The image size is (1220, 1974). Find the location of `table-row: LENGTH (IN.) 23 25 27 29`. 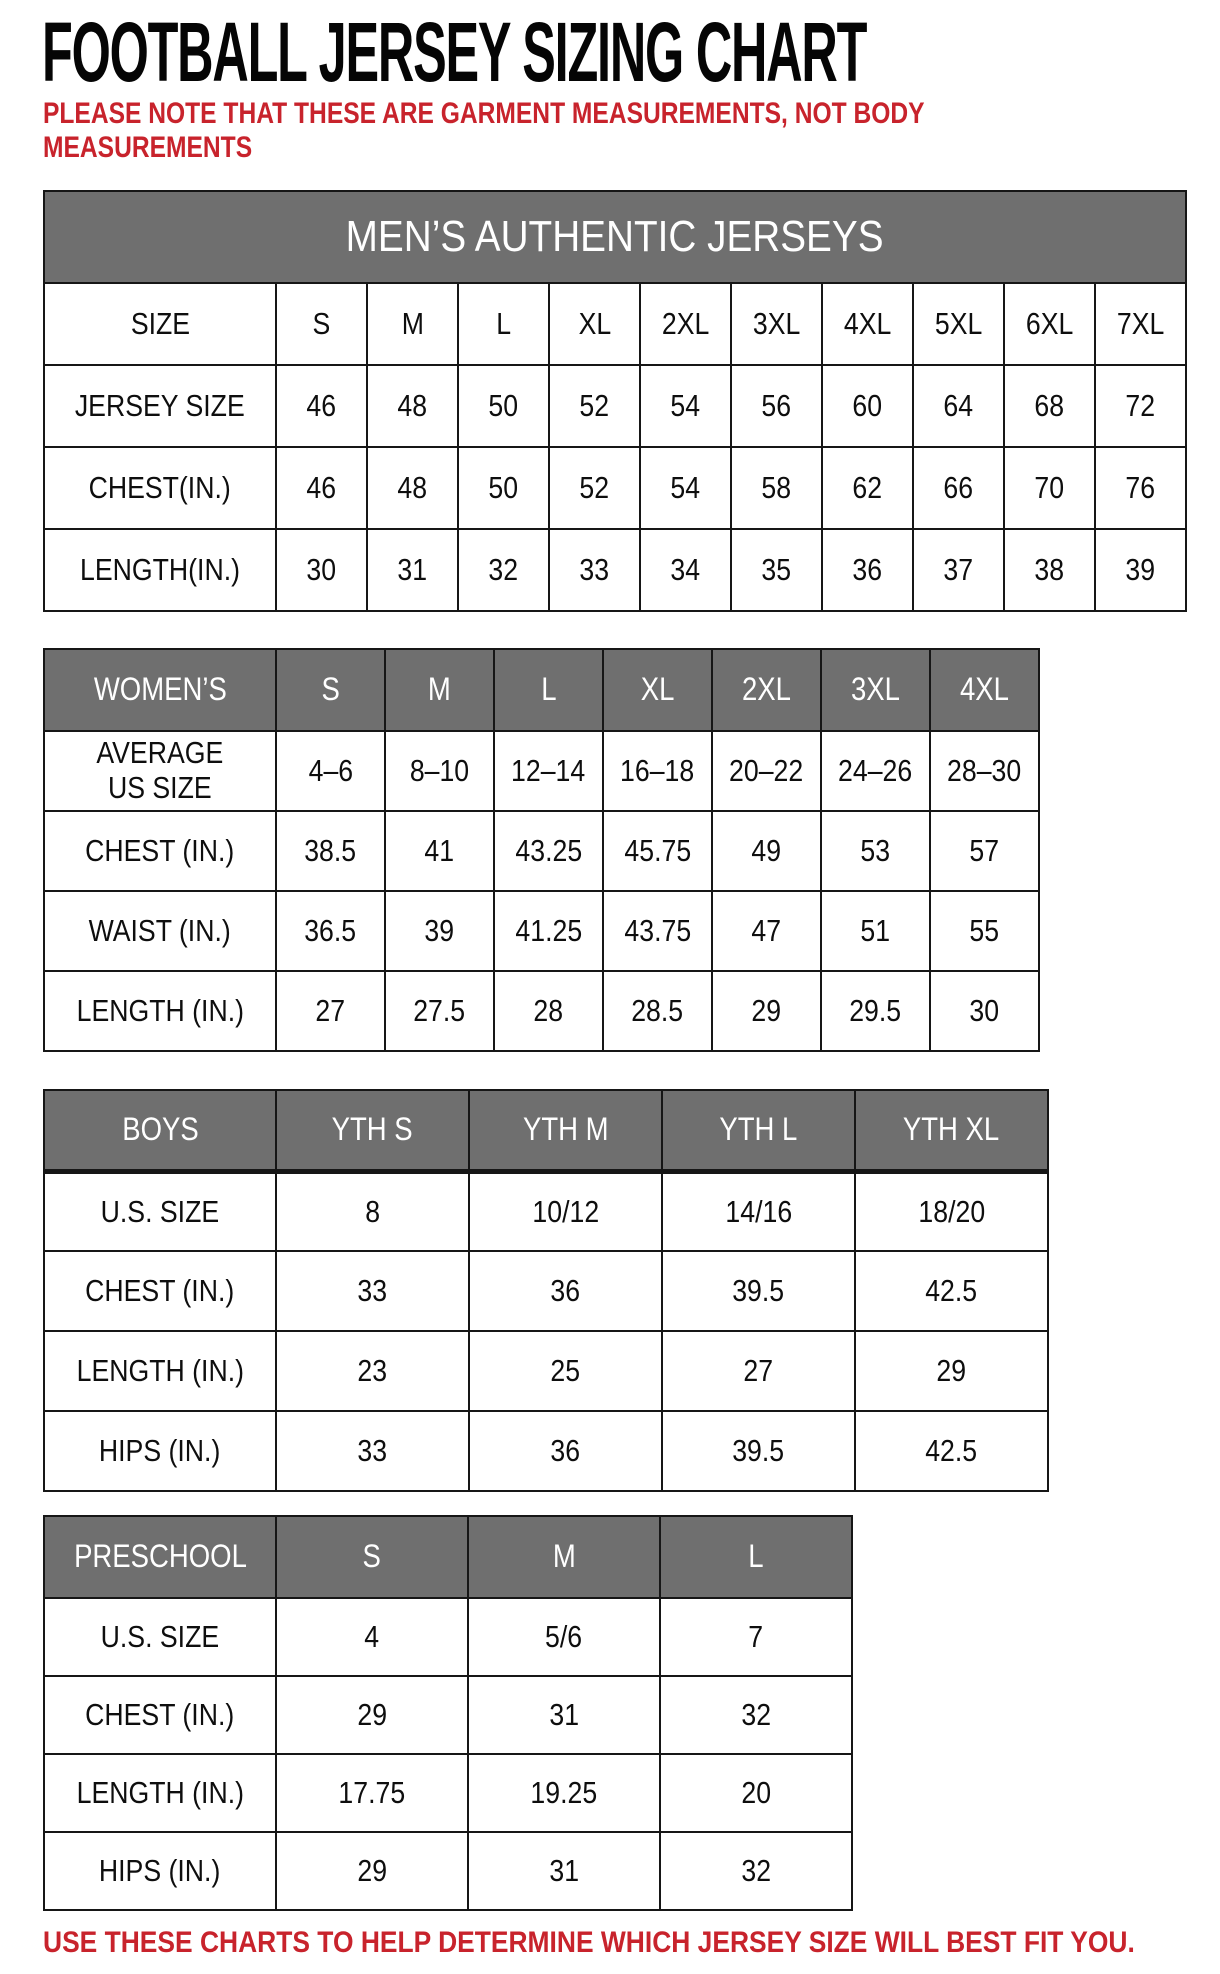

table-row: LENGTH (IN.) 23 25 27 29 is located at coordinates (546, 1371).